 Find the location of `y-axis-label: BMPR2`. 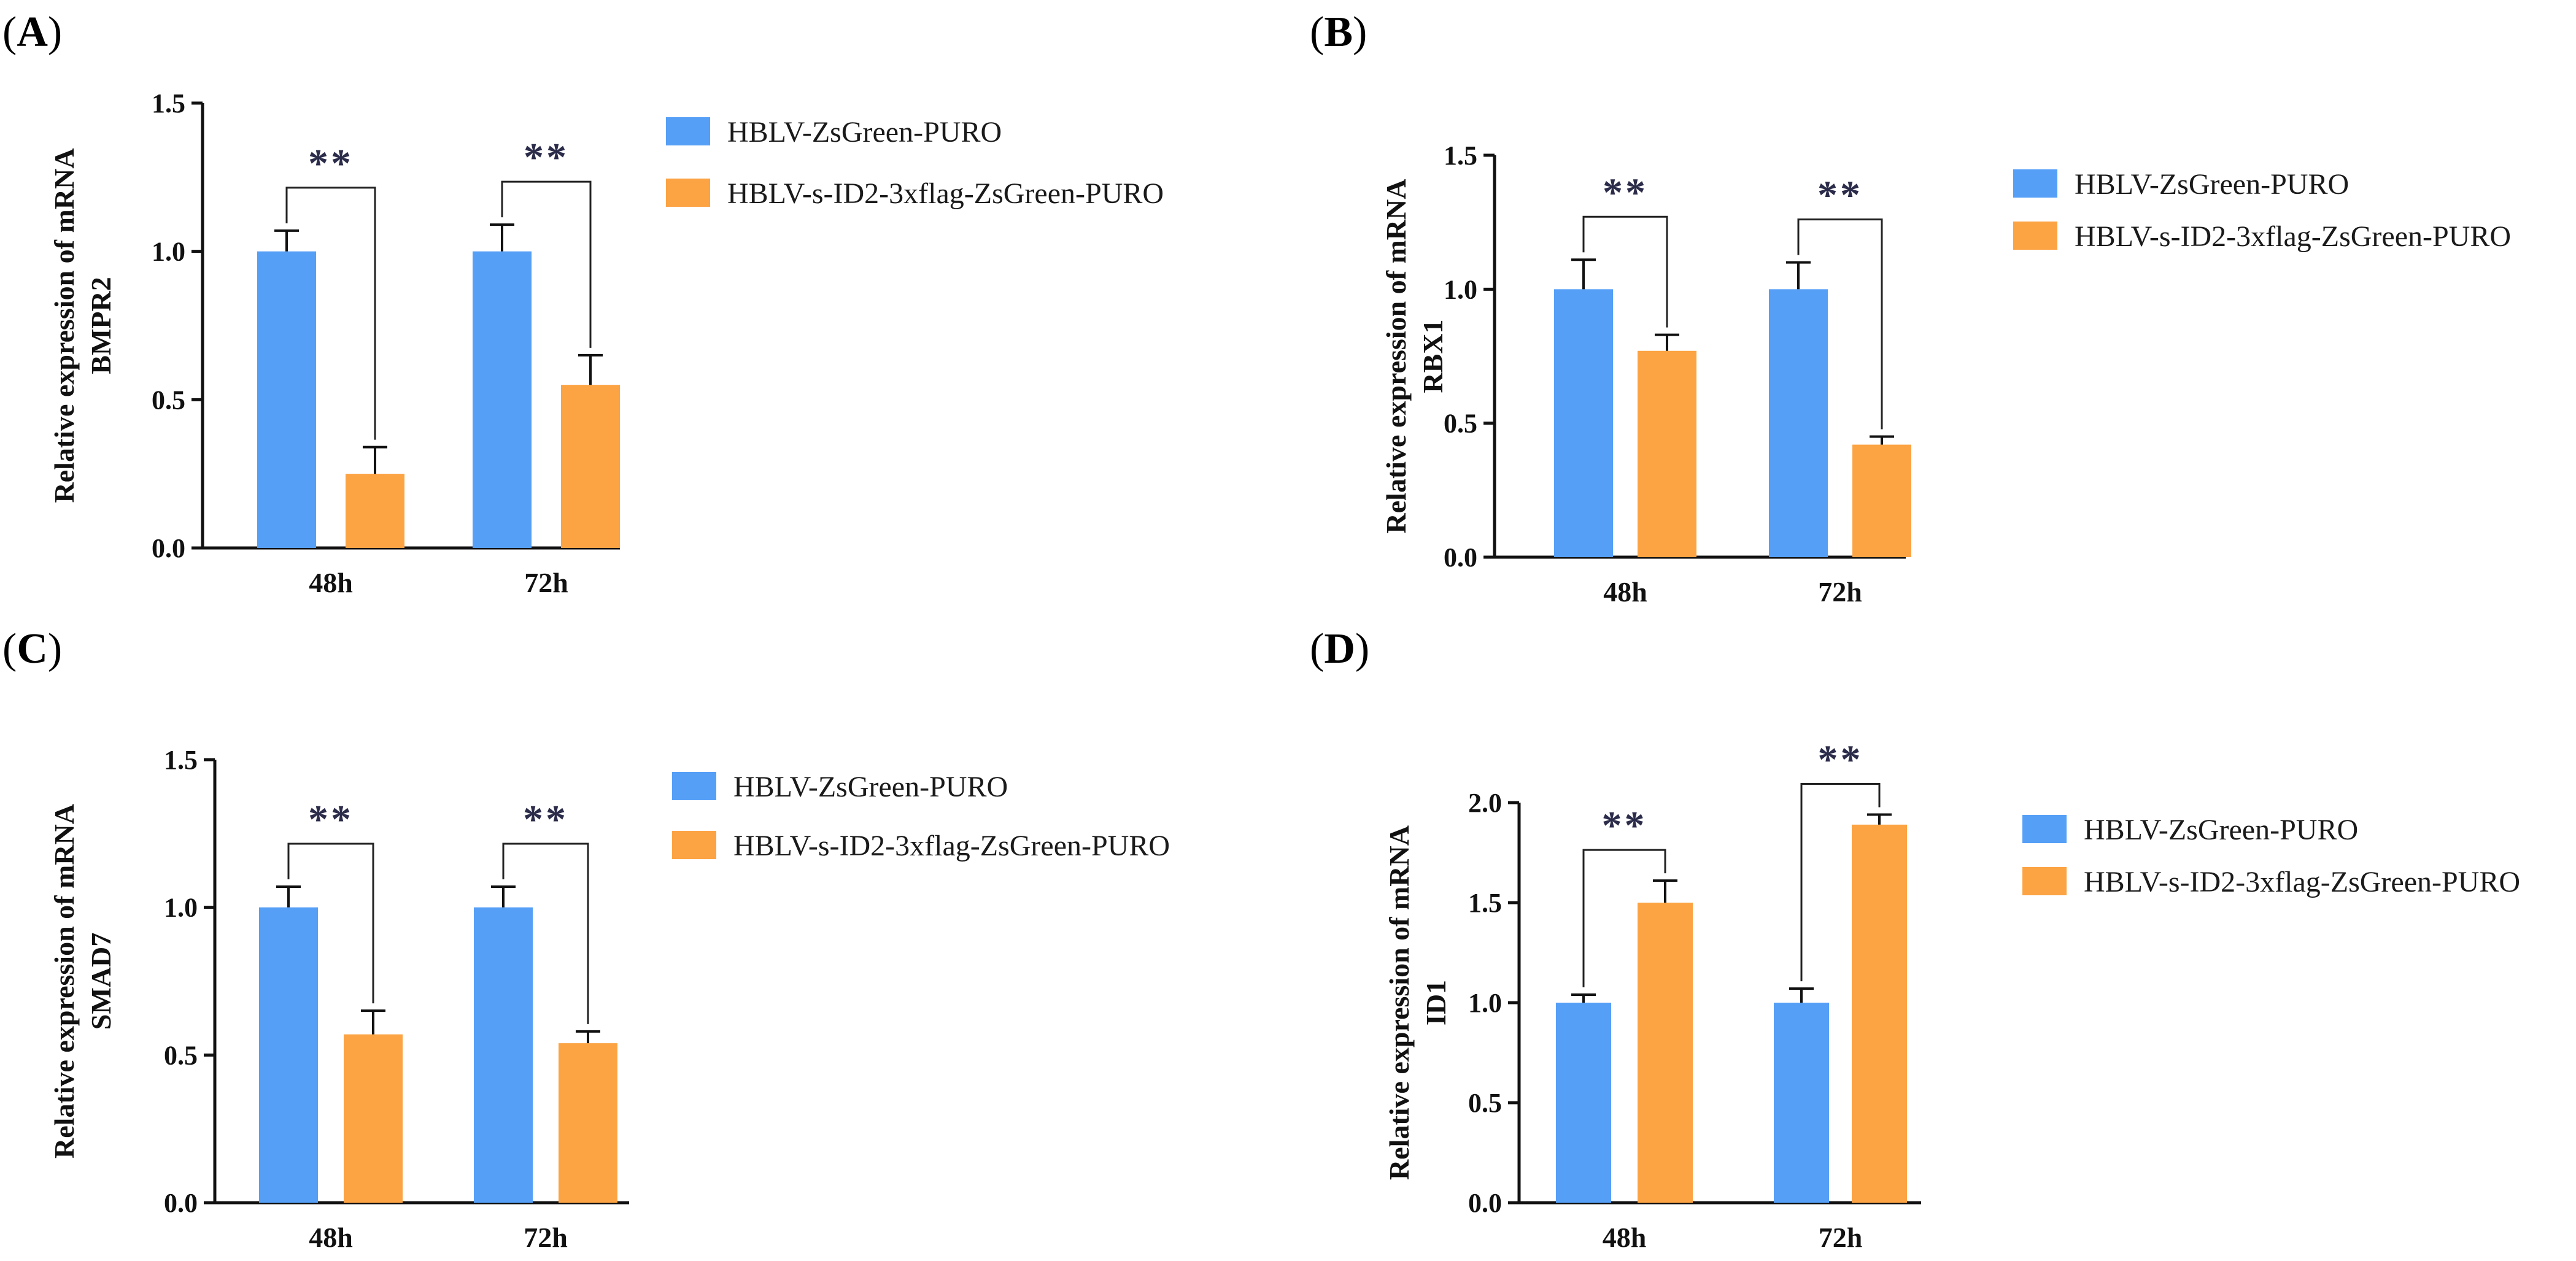

y-axis-label: BMPR2 is located at coordinates (101, 325).